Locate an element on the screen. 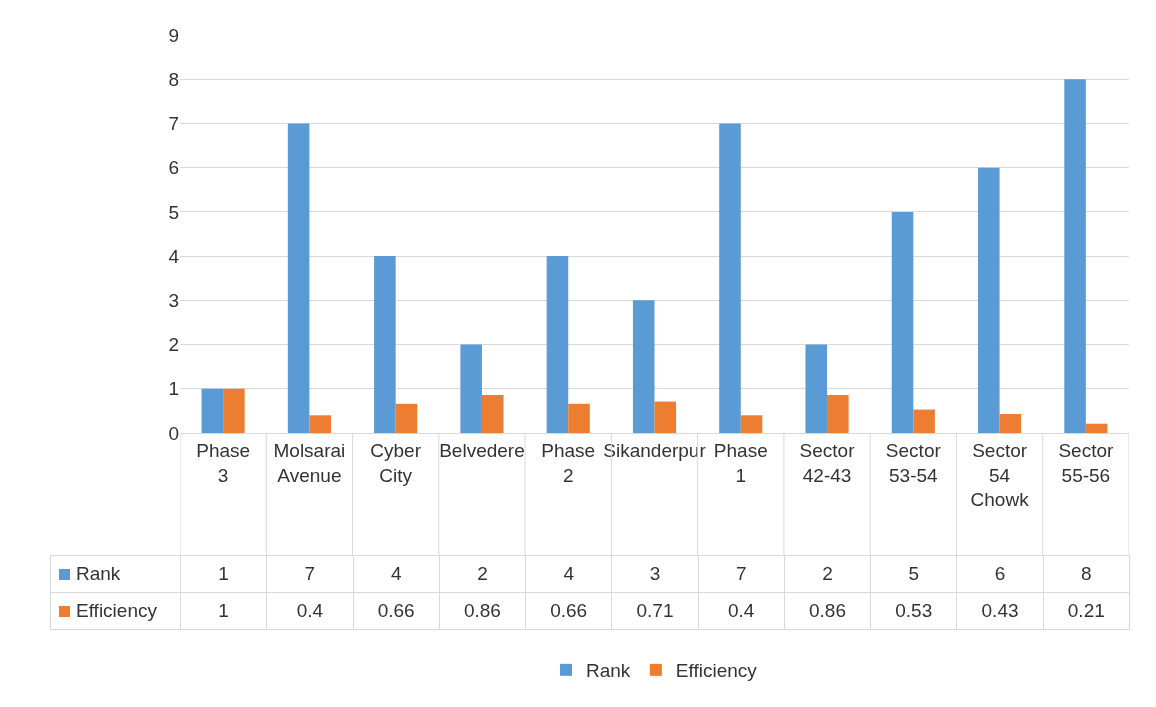 This screenshot has height=707, width=1156. y-tick-label: 4 is located at coordinates (174, 256).